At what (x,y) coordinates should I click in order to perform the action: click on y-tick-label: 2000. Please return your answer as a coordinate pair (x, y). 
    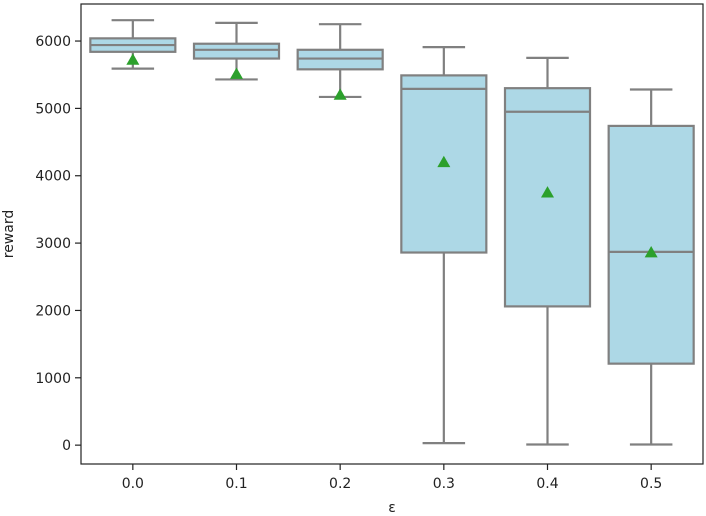
    Looking at the image, I should click on (53, 311).